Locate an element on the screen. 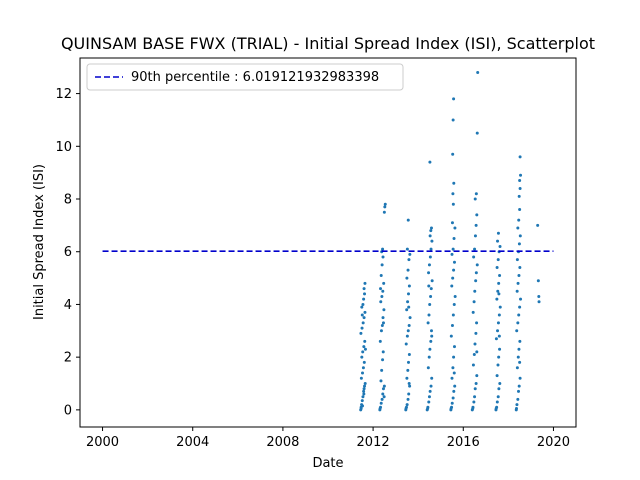 The image size is (640, 480). y-tick-label: 6 is located at coordinates (68, 252).